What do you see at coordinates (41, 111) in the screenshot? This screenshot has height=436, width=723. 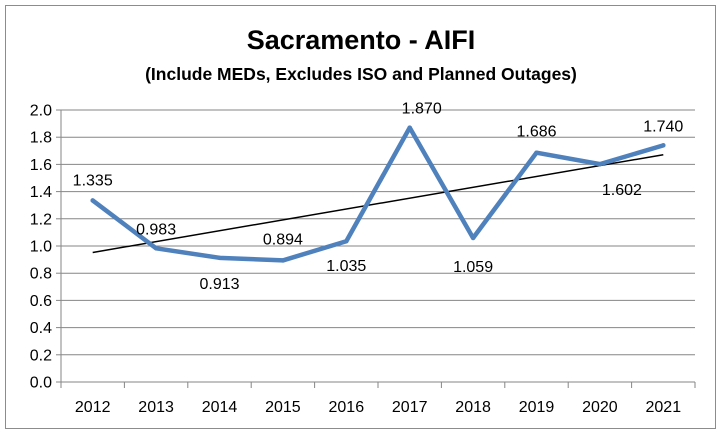 I see `y-tick-label: 2.0` at bounding box center [41, 111].